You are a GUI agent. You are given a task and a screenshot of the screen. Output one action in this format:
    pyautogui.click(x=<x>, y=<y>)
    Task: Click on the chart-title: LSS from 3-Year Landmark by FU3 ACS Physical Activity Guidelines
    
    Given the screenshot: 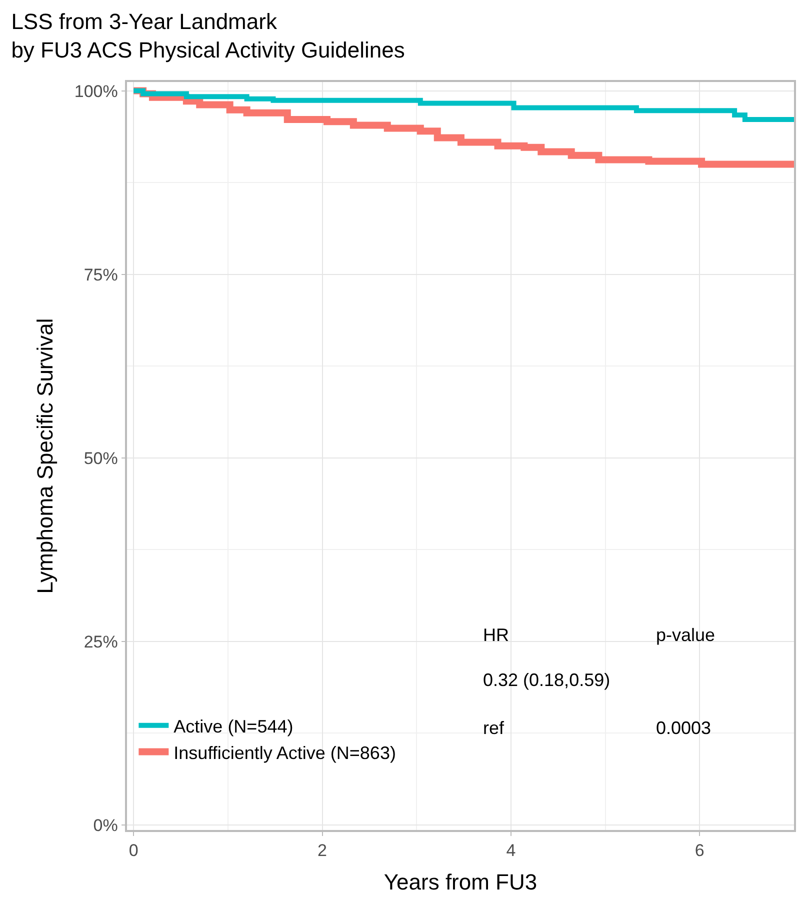 What is the action you would take?
    pyautogui.click(x=208, y=35)
    